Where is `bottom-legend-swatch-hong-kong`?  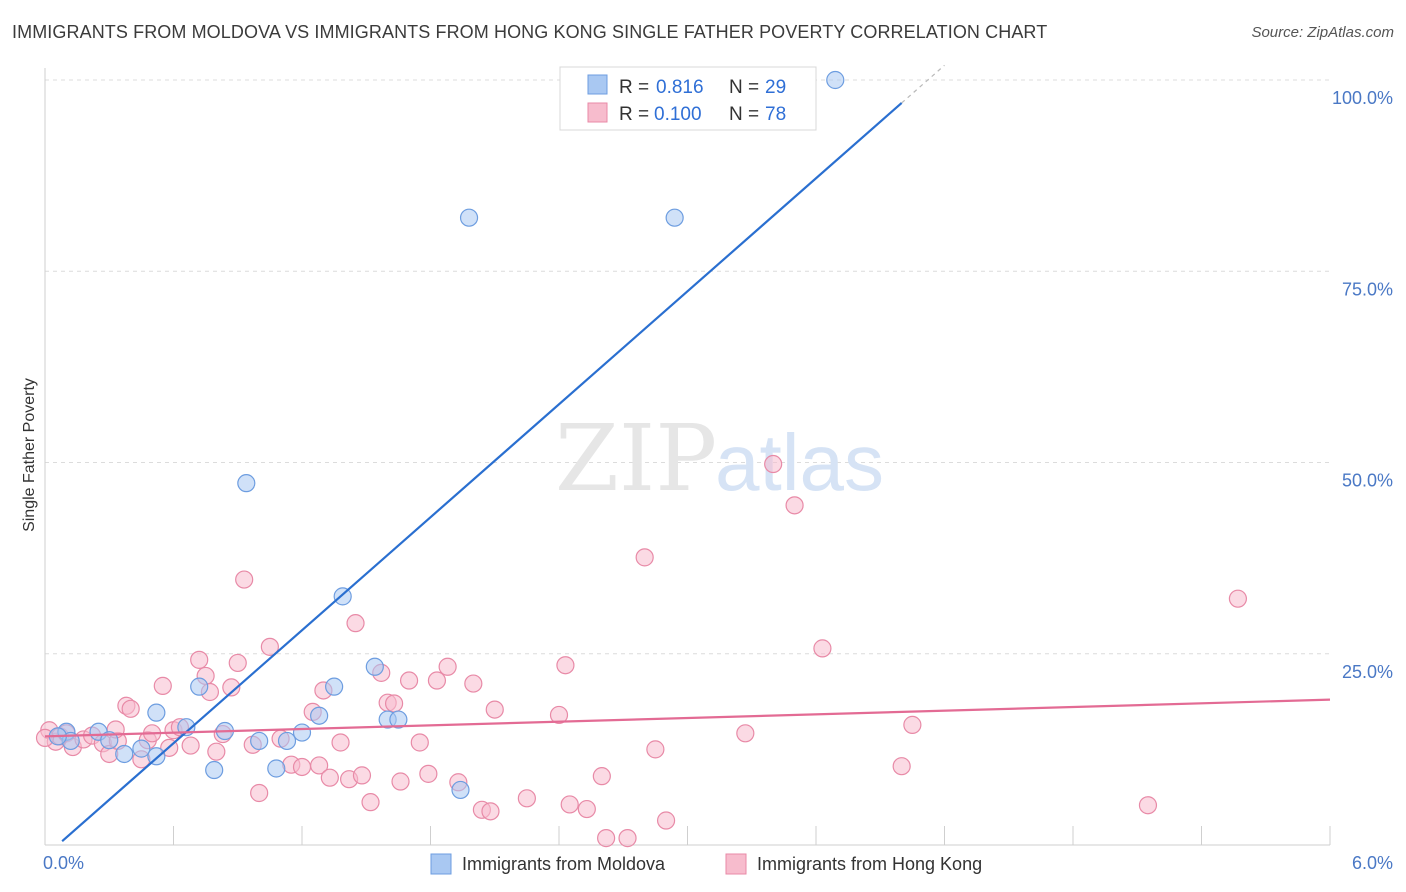 bottom-legend-swatch-hong-kong is located at coordinates (736, 864).